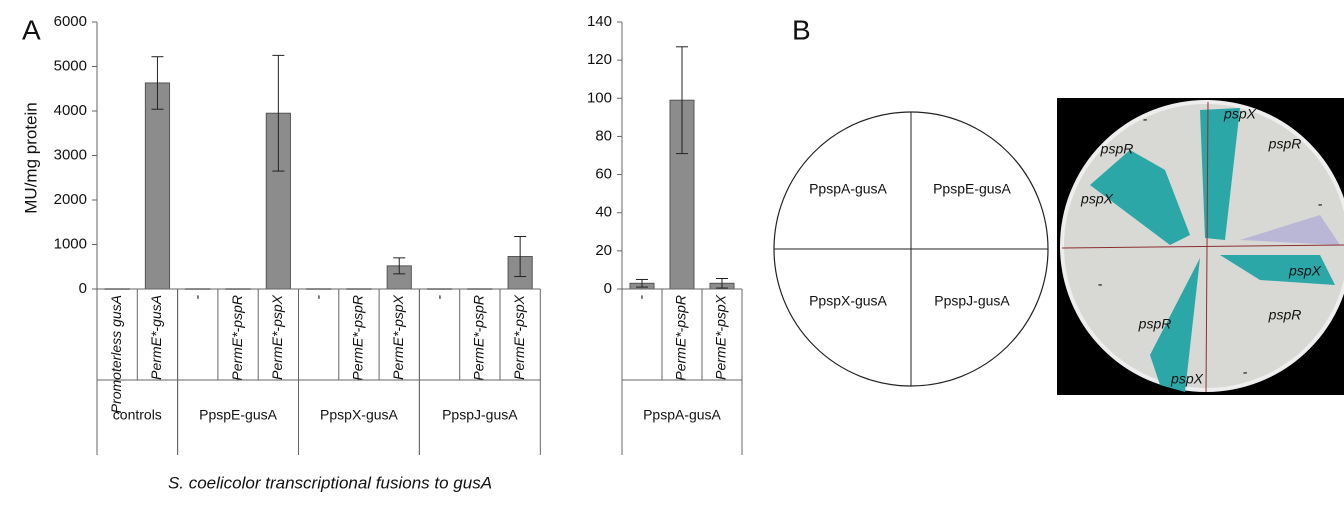 Image resolution: width=1344 pixels, height=507 pixels. I want to click on y-tick-label: 6000, so click(70, 21).